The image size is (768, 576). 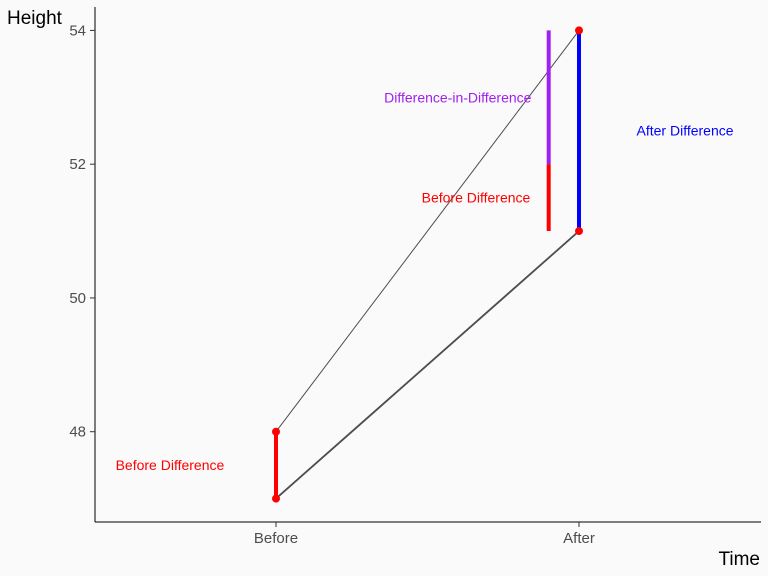 What do you see at coordinates (739, 559) in the screenshot?
I see `x-axis-title: Time` at bounding box center [739, 559].